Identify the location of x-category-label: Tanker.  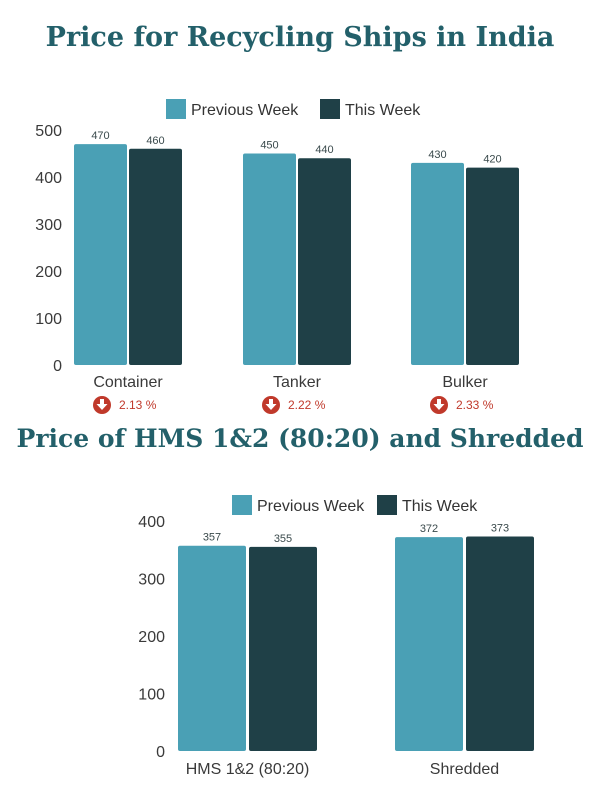
(297, 382).